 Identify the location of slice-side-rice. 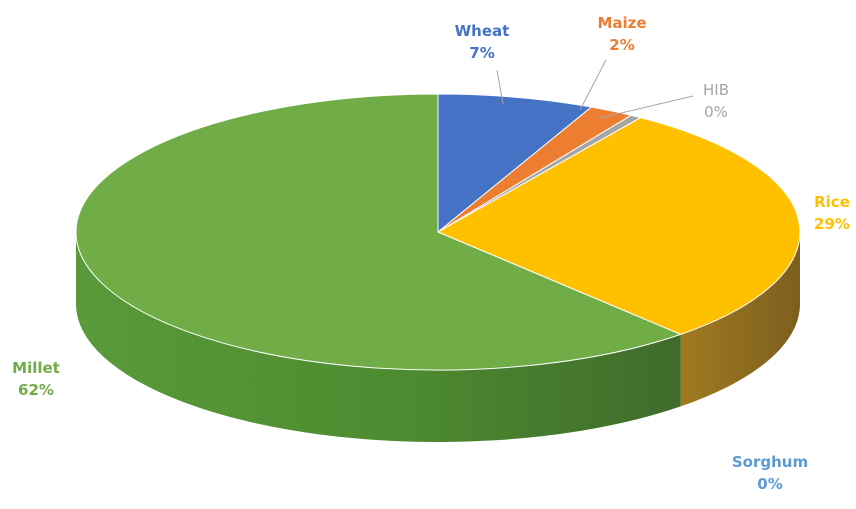
(740, 319).